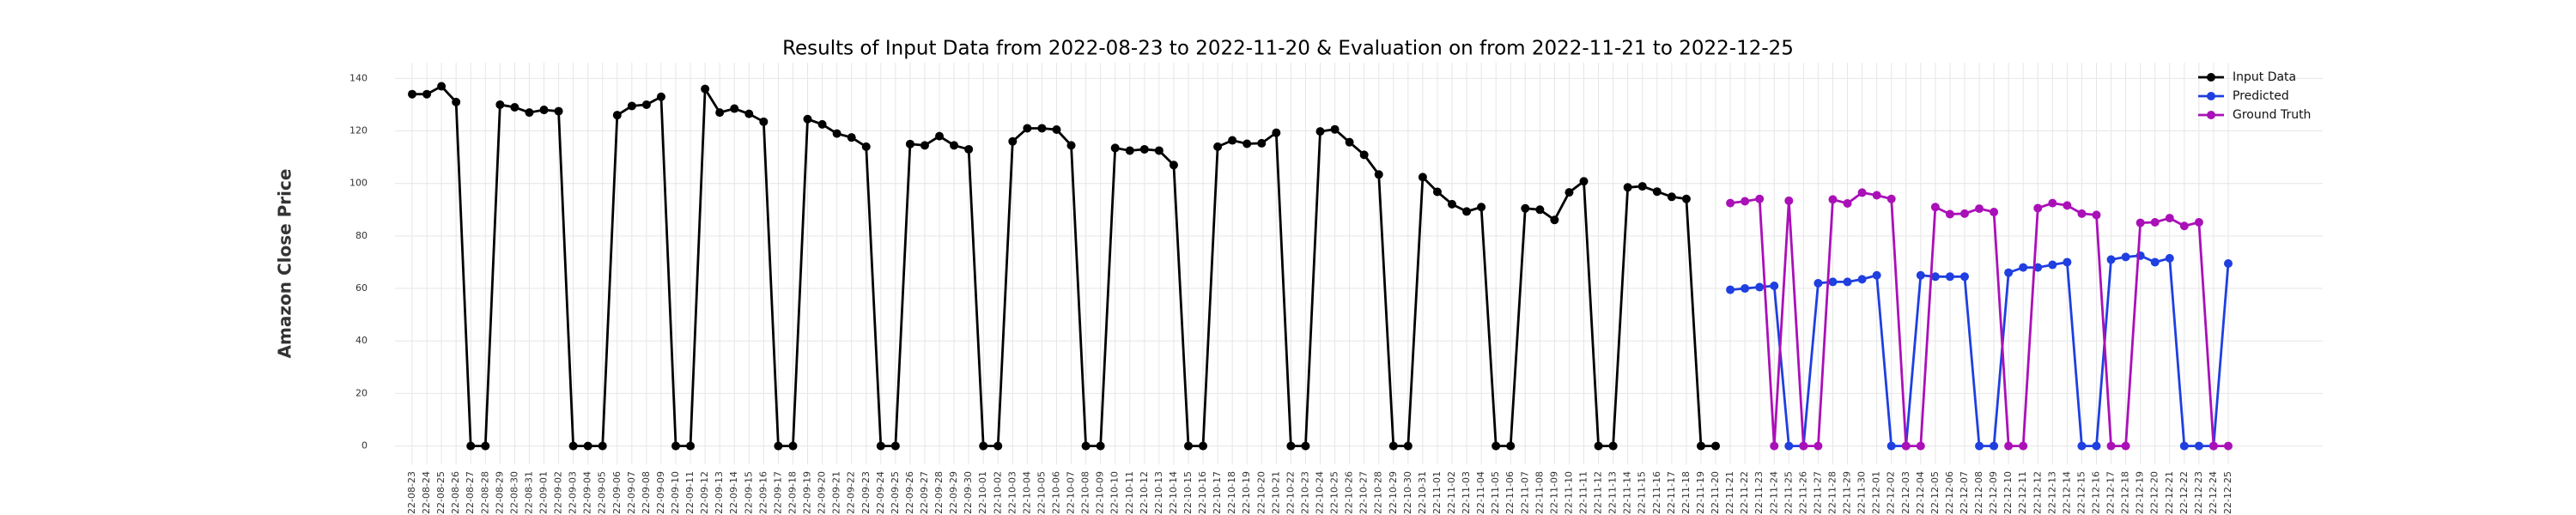 This screenshot has height=515, width=2576. What do you see at coordinates (1056, 493) in the screenshot?
I see `x-tick-label: 2022-10-06` at bounding box center [1056, 493].